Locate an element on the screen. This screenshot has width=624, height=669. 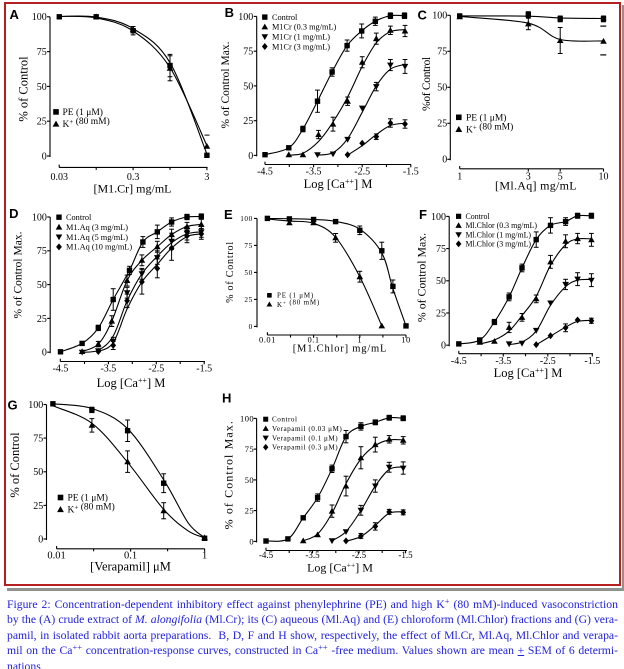
svg-text: E is located at coordinates (228, 214).